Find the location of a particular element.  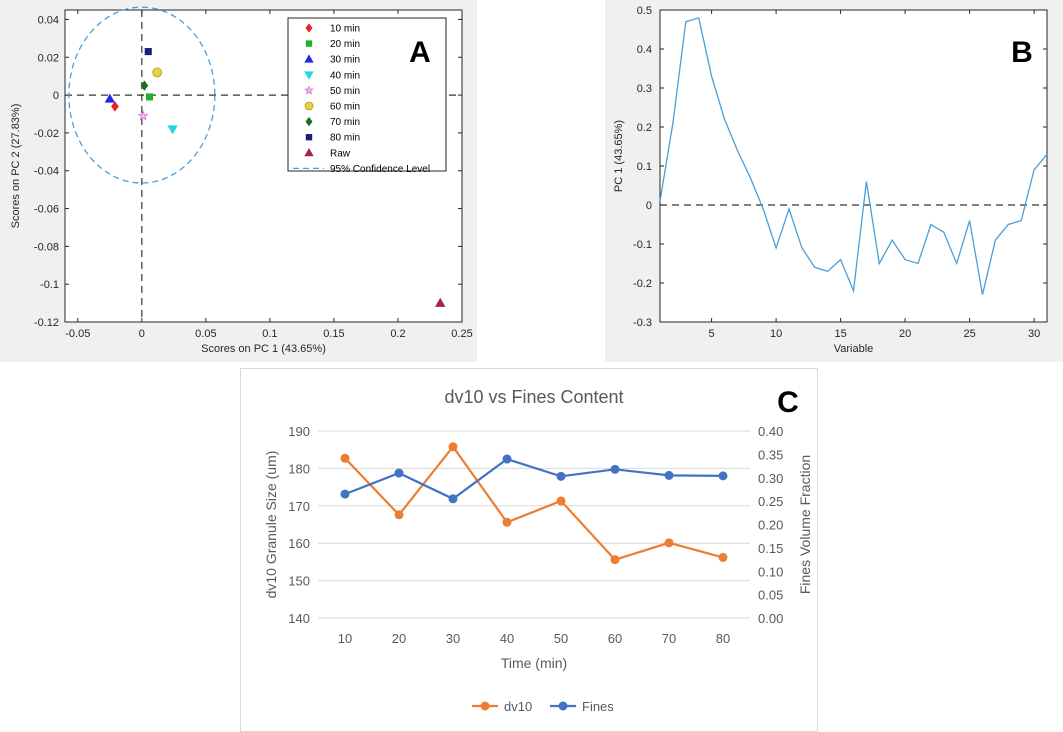

y-tick-label: 150 is located at coordinates (299, 581).